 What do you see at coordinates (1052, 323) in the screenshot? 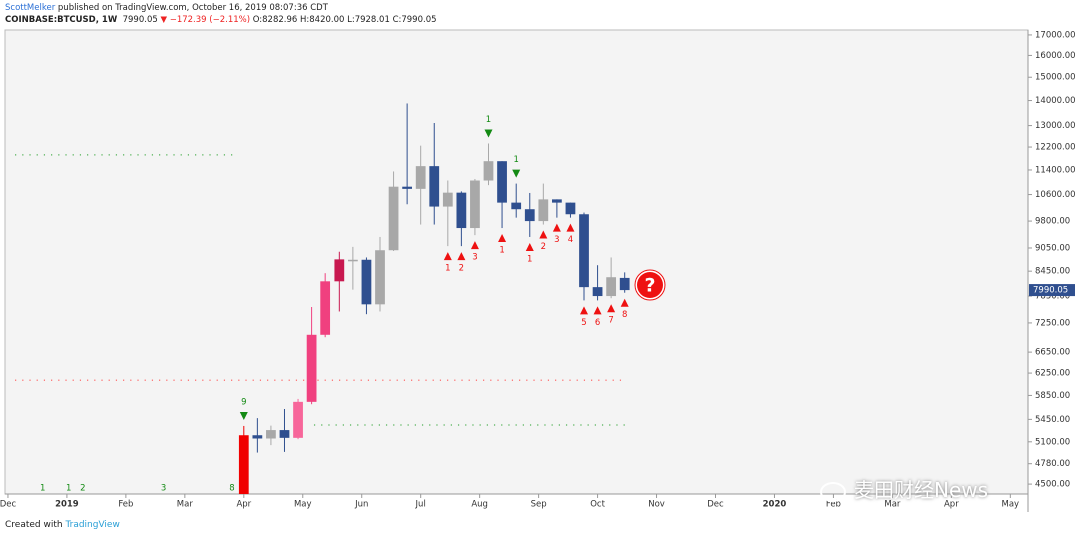
I see `y-tick-label: 7250.00` at bounding box center [1052, 323].